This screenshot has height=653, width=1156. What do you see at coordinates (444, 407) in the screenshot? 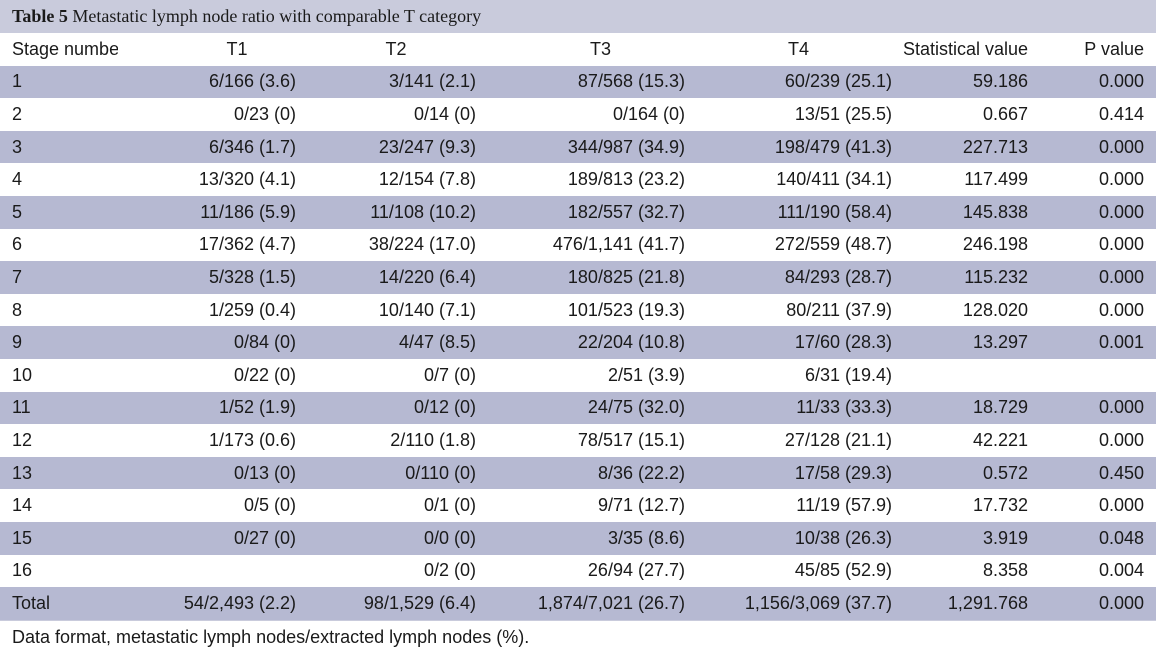
I see `cell-t2: 0/12 (0)` at bounding box center [444, 407].